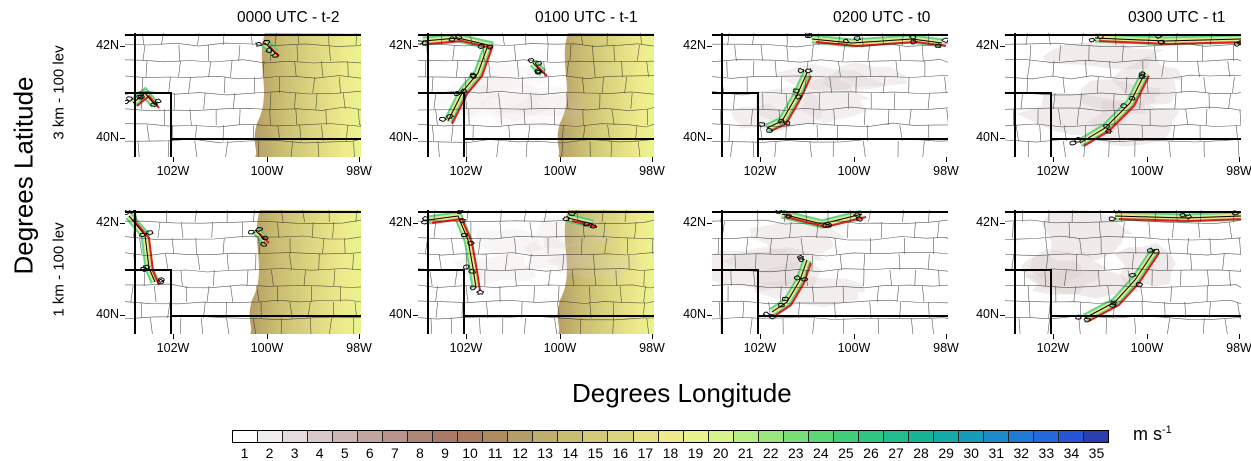 This screenshot has height=461, width=1251. Describe the element at coordinates (1167, 430) in the screenshot. I see `units-exponent: -1` at that location.